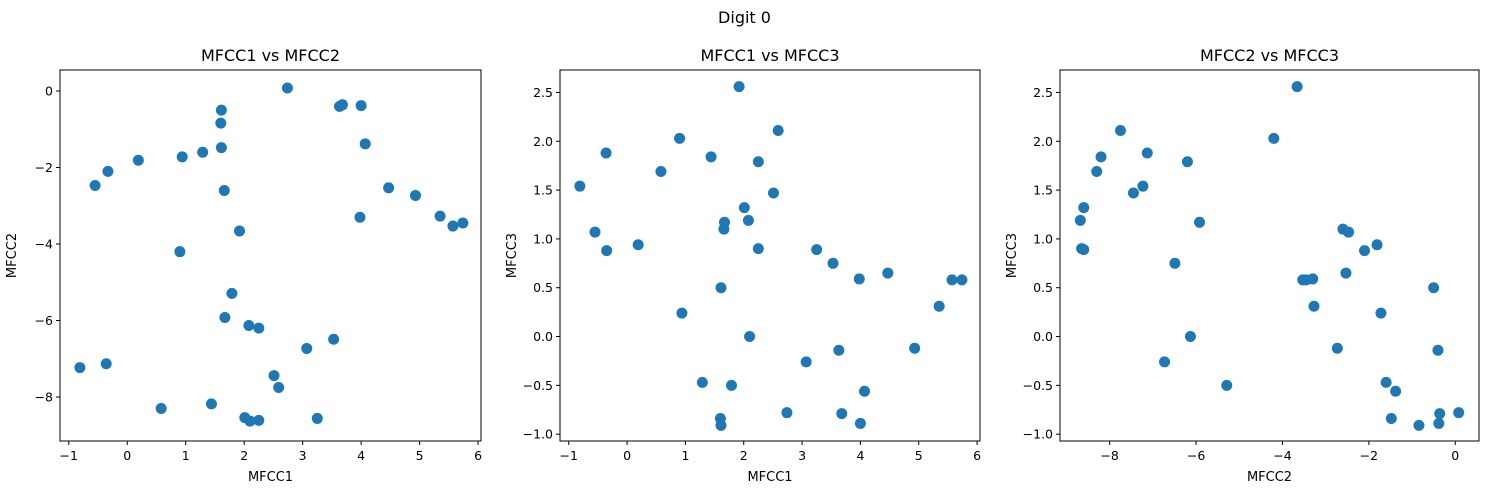 This screenshot has width=1489, height=495. What do you see at coordinates (420, 455) in the screenshot?
I see `x-tick-label: 5` at bounding box center [420, 455].